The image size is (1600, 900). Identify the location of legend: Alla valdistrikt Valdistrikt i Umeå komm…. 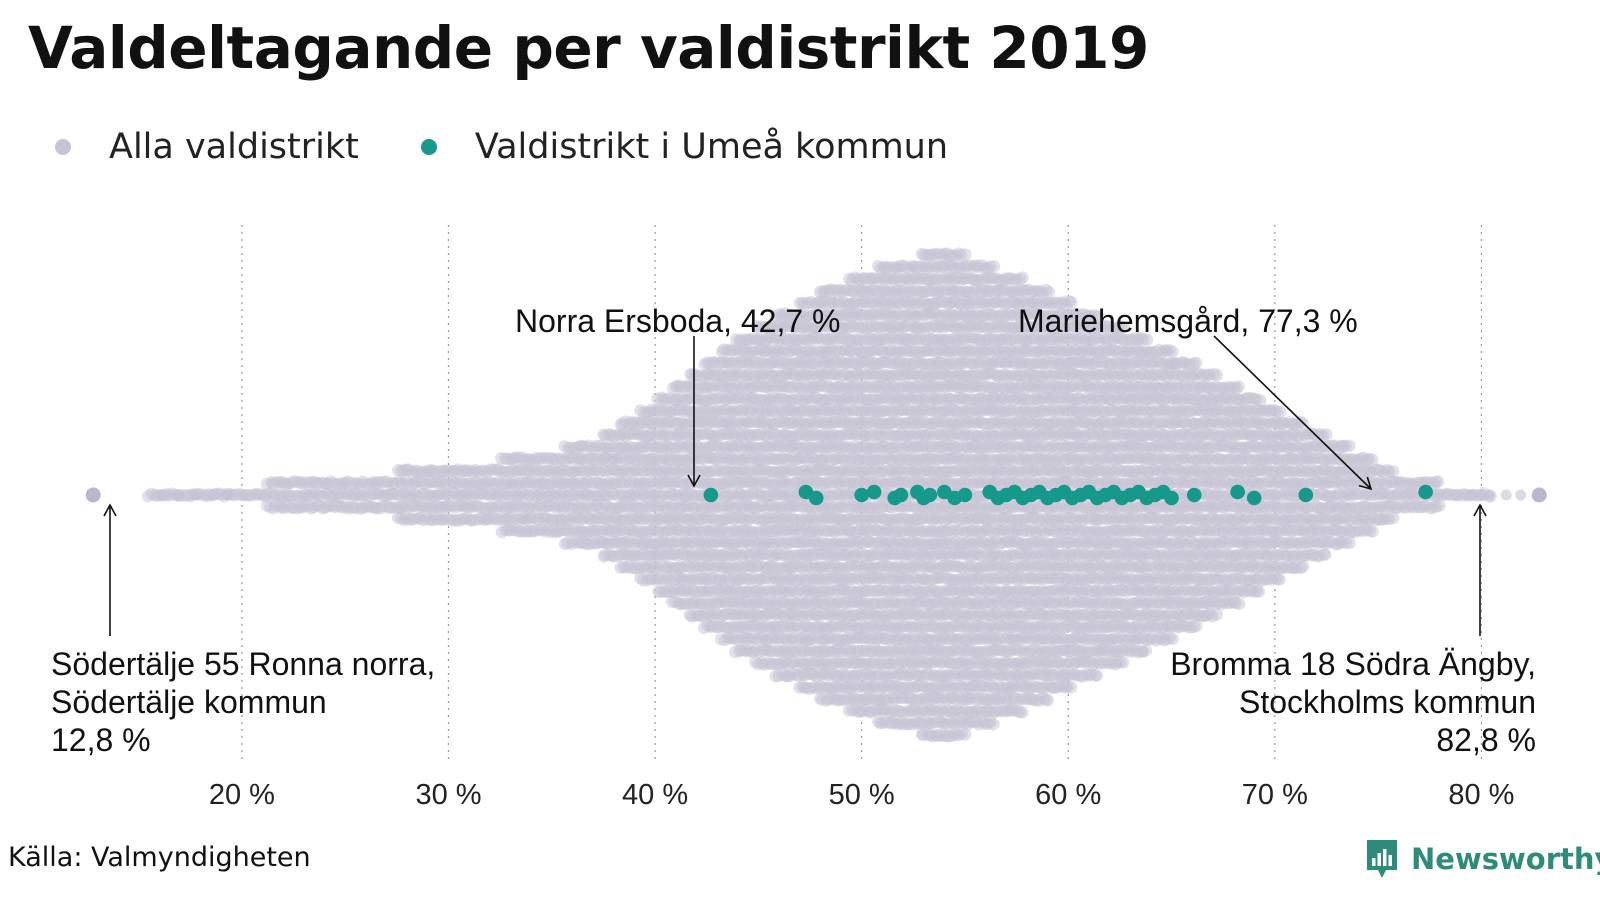
(532, 147).